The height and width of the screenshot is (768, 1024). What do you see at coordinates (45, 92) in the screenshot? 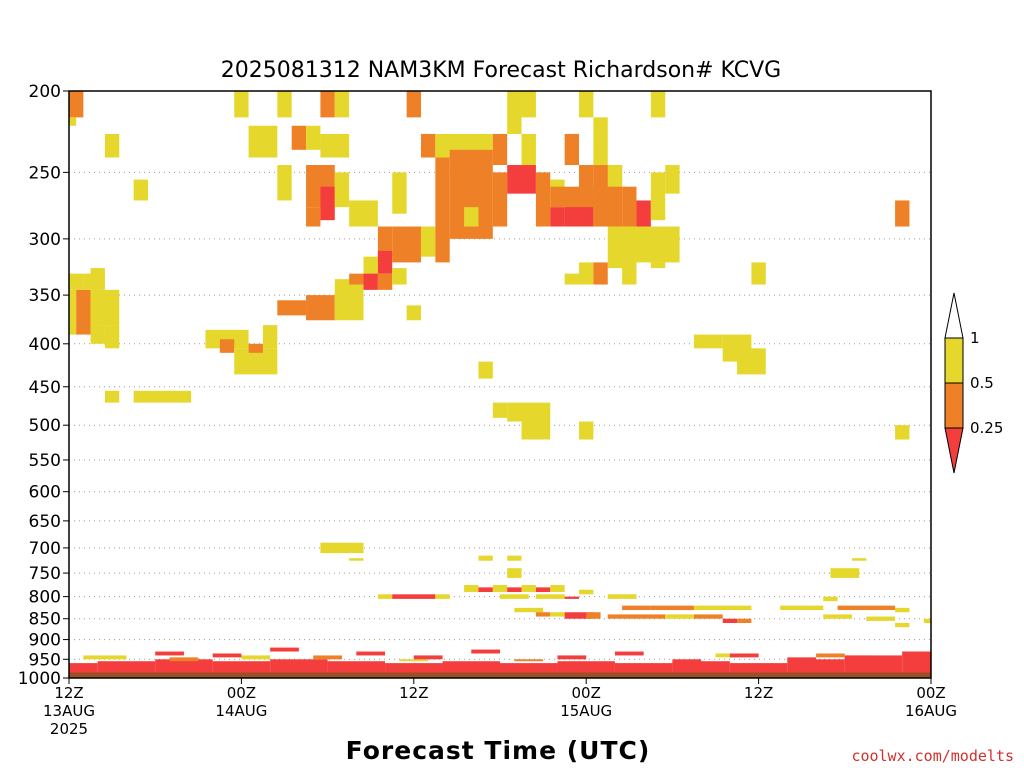
I see `ytick-label-200: 200` at bounding box center [45, 92].